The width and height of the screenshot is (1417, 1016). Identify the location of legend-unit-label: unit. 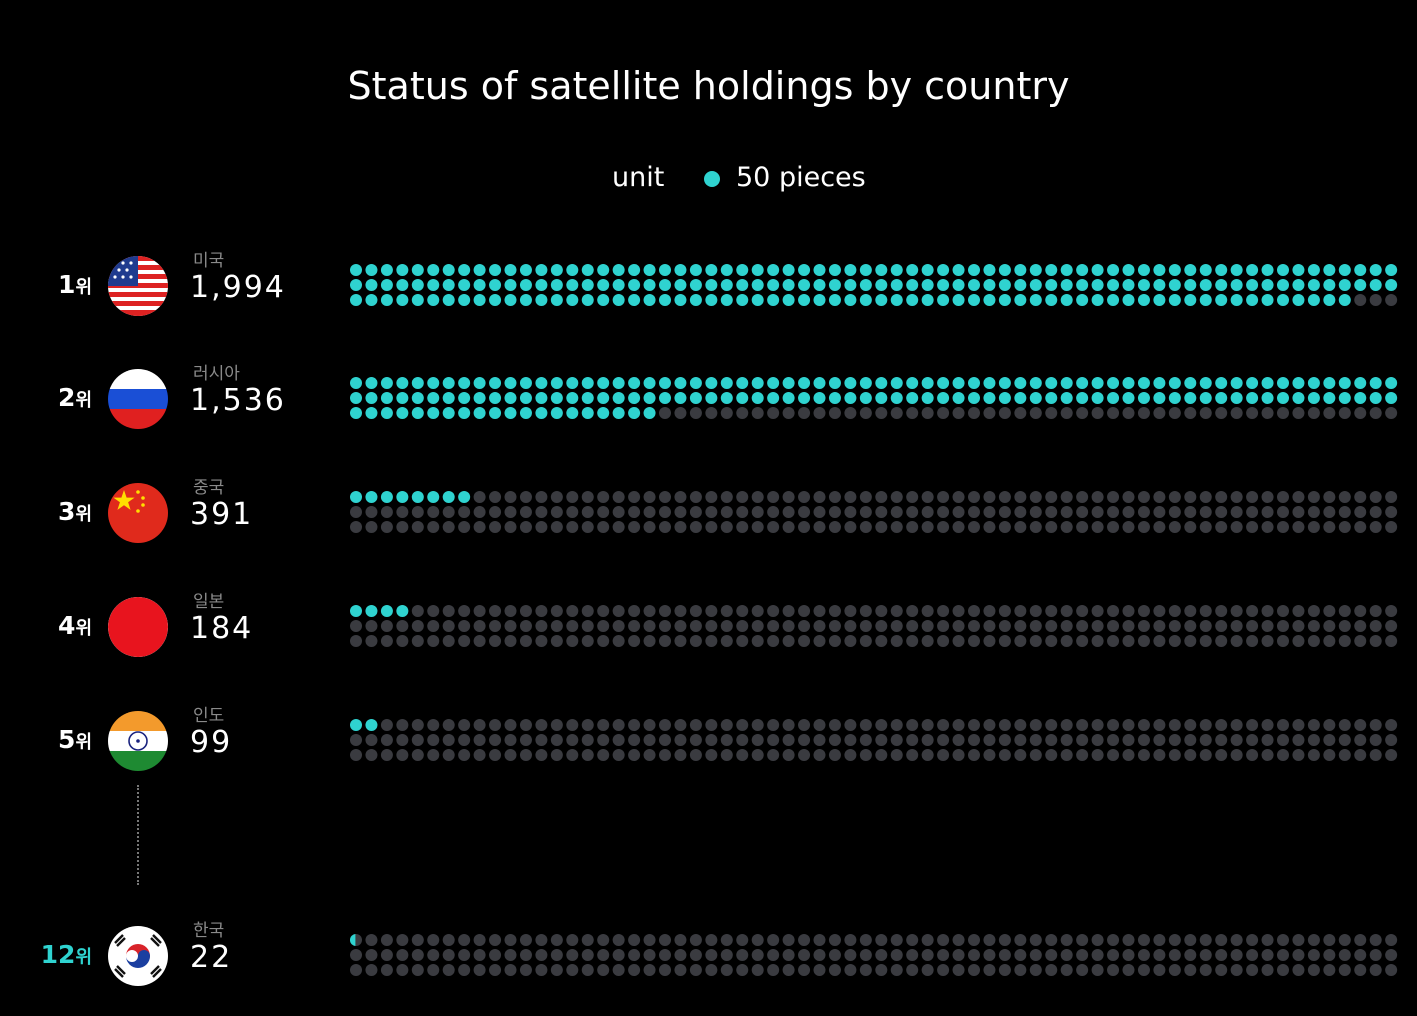
(638, 177).